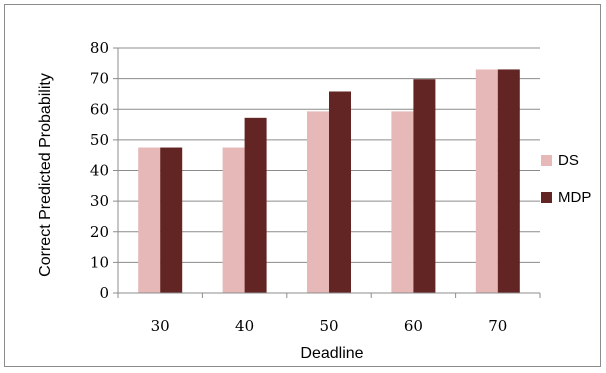 This screenshot has height=373, width=606. What do you see at coordinates (45, 175) in the screenshot?
I see `y-axis-title: Correct Predicted Probability` at bounding box center [45, 175].